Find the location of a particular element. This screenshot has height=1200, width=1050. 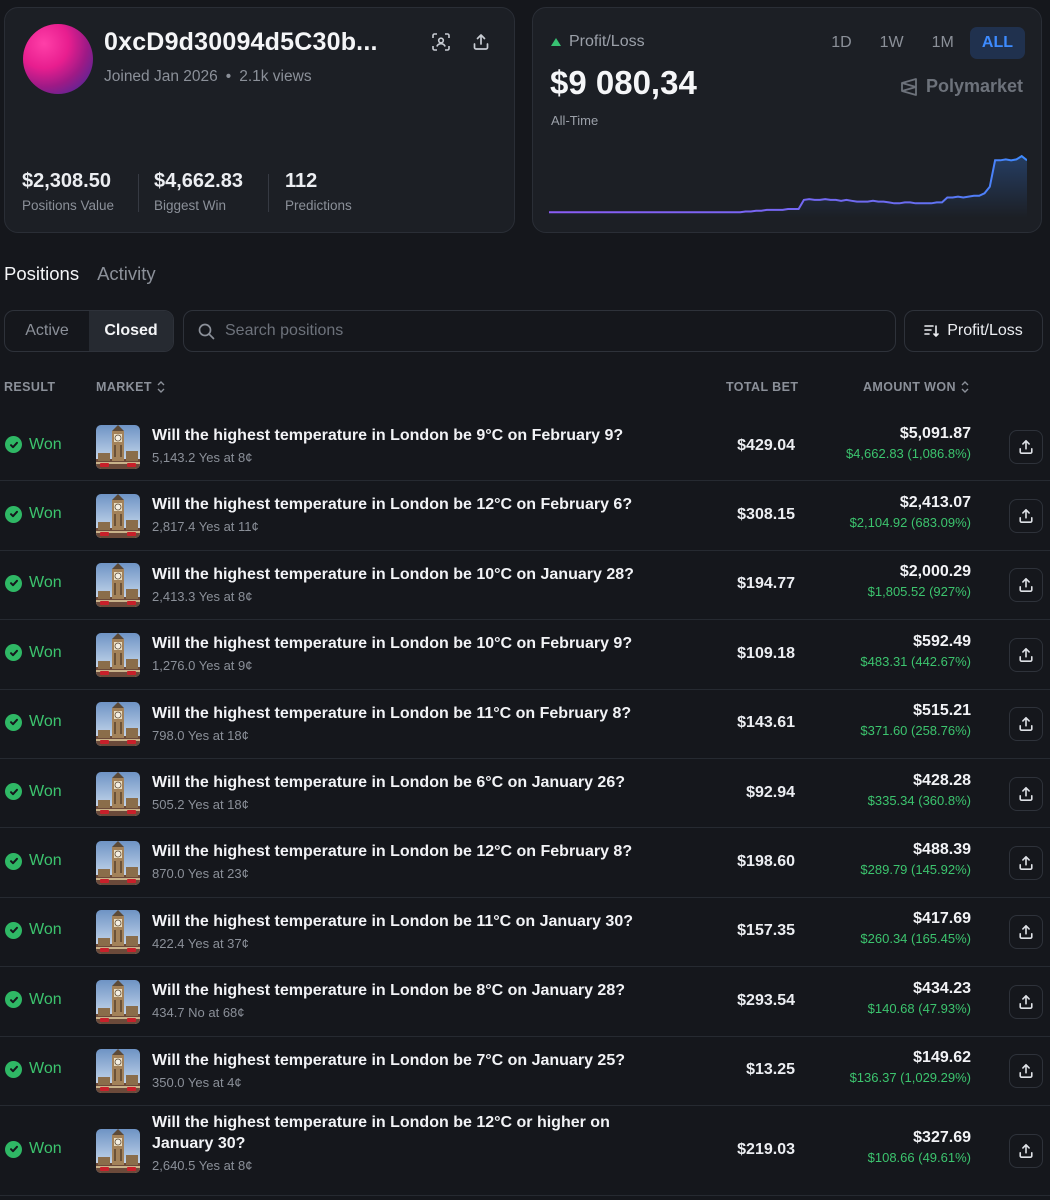

header-result: RESULT is located at coordinates (29, 387).